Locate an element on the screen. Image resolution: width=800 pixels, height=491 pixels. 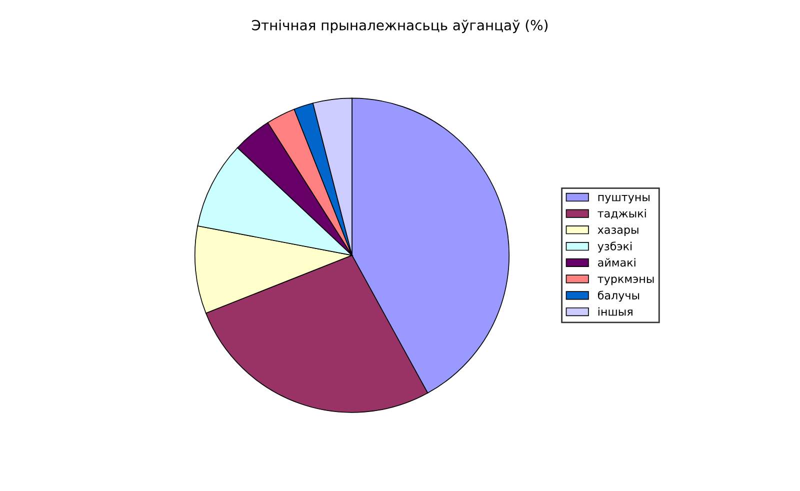
chart-title: Этнічная прыналежнасьць аўганцаў (%) is located at coordinates (400, 27).